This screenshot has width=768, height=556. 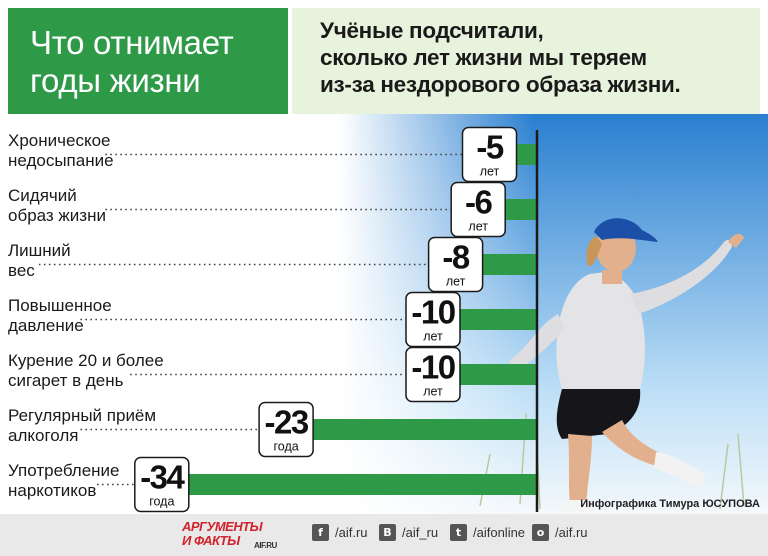 I want to click on facebook-handle: /aif.ru, so click(x=351, y=532).